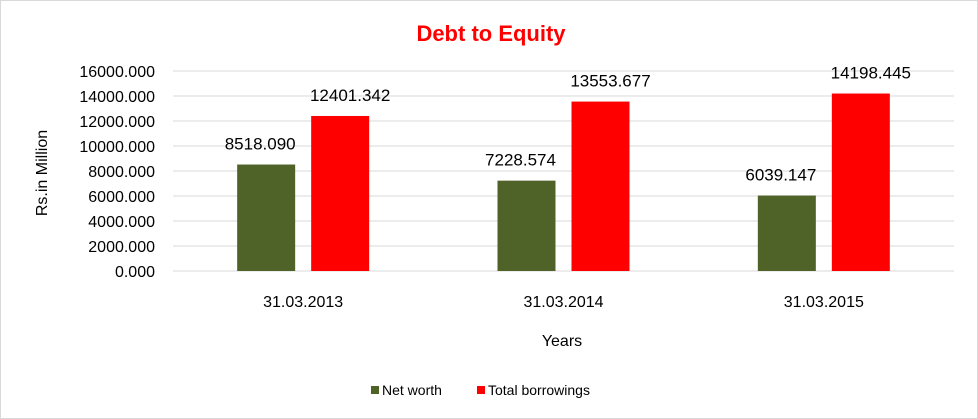 Image resolution: width=978 pixels, height=419 pixels. What do you see at coordinates (412, 390) in the screenshot?
I see `legend-label: Net worth` at bounding box center [412, 390].